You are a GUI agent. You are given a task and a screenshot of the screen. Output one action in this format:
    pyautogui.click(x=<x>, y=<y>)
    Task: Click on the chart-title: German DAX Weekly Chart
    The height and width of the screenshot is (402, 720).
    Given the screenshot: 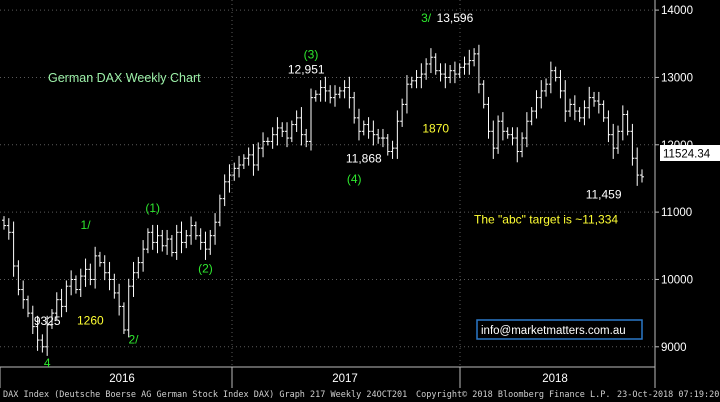 What is the action you would take?
    pyautogui.click(x=124, y=78)
    